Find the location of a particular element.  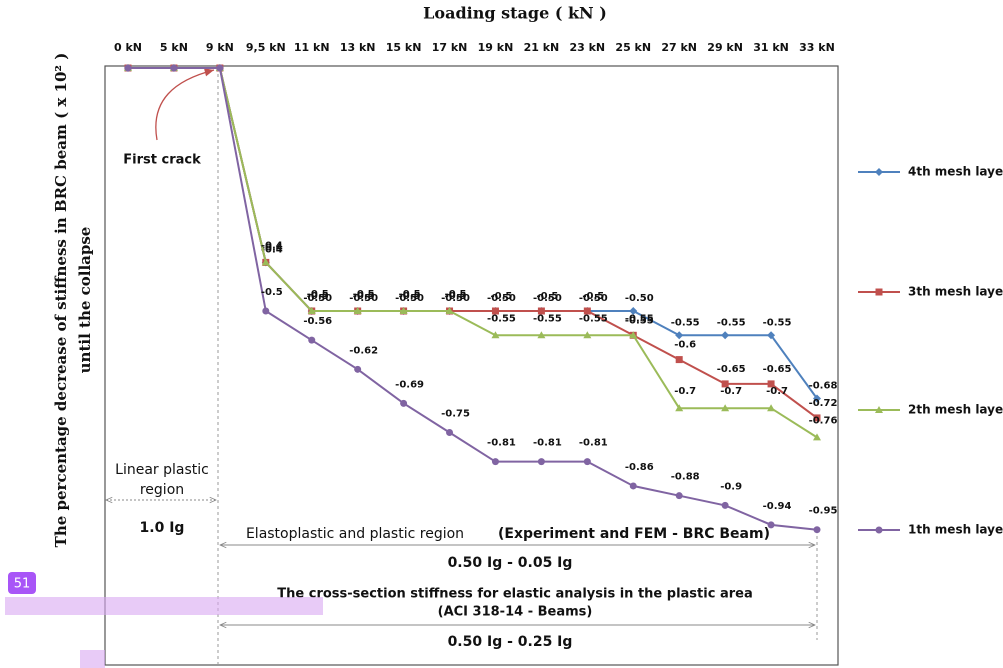

x-tick-label: 21 kN is located at coordinates (542, 47).